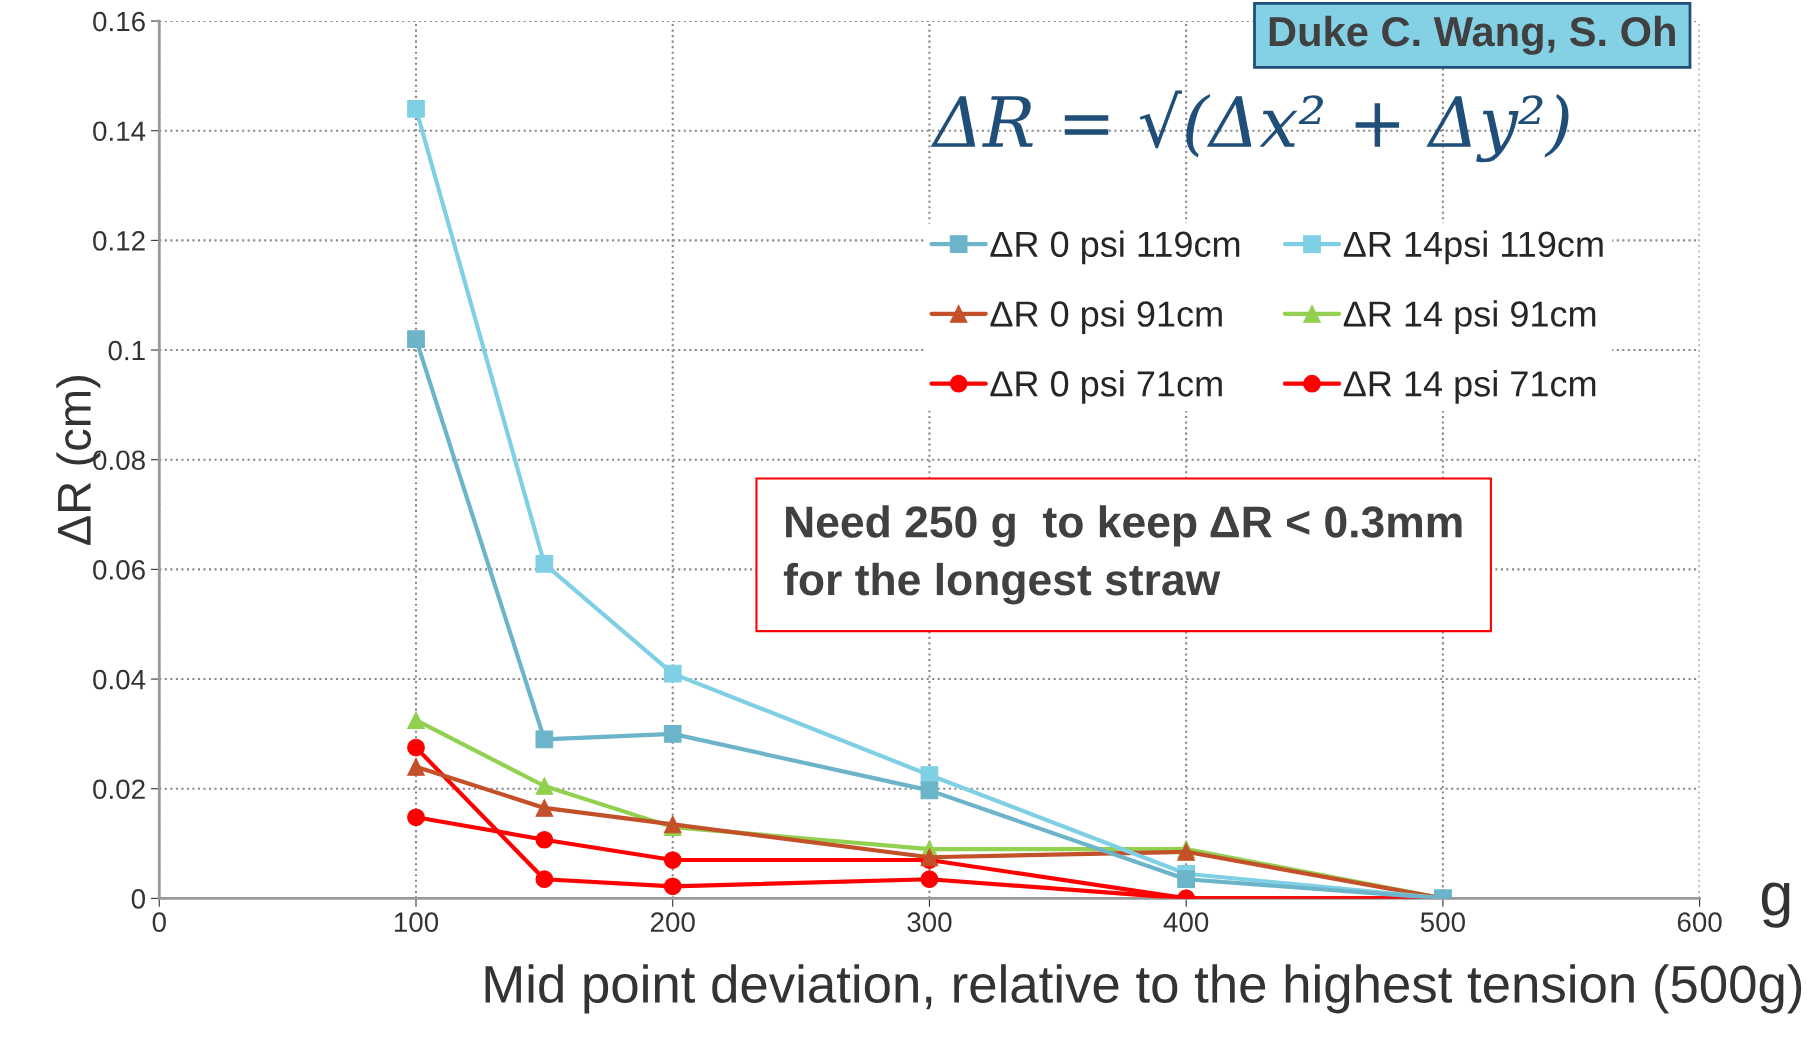 The height and width of the screenshot is (1052, 1810). I want to click on x-tick-label: 100, so click(416, 922).